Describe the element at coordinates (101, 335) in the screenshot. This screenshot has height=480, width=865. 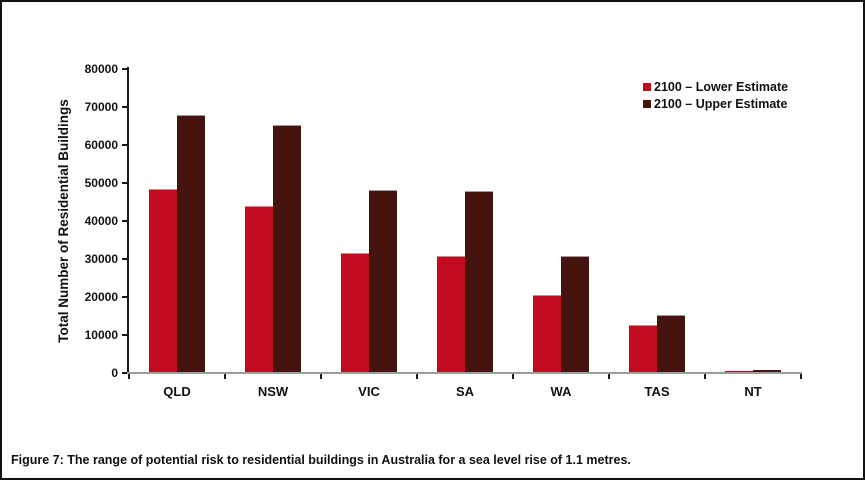
I see `y-tick-label: 10000` at that location.